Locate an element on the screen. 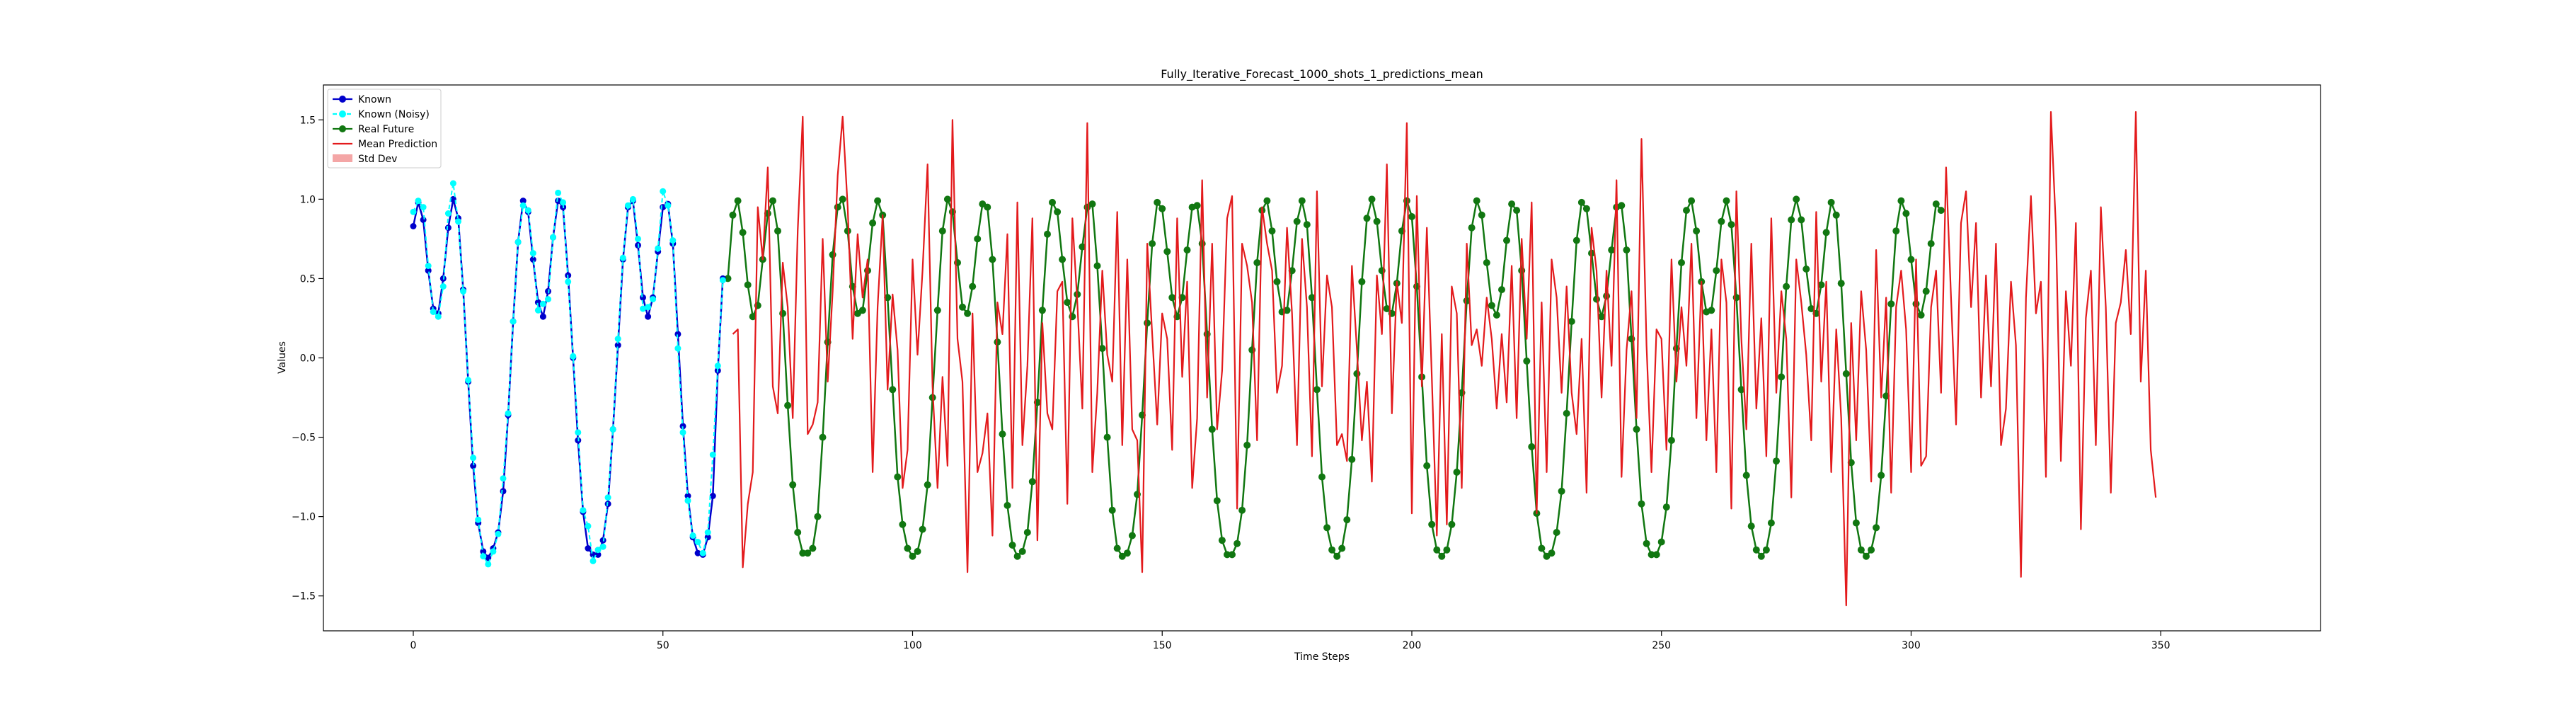  x-tick-label-6: 300 is located at coordinates (1912, 645).